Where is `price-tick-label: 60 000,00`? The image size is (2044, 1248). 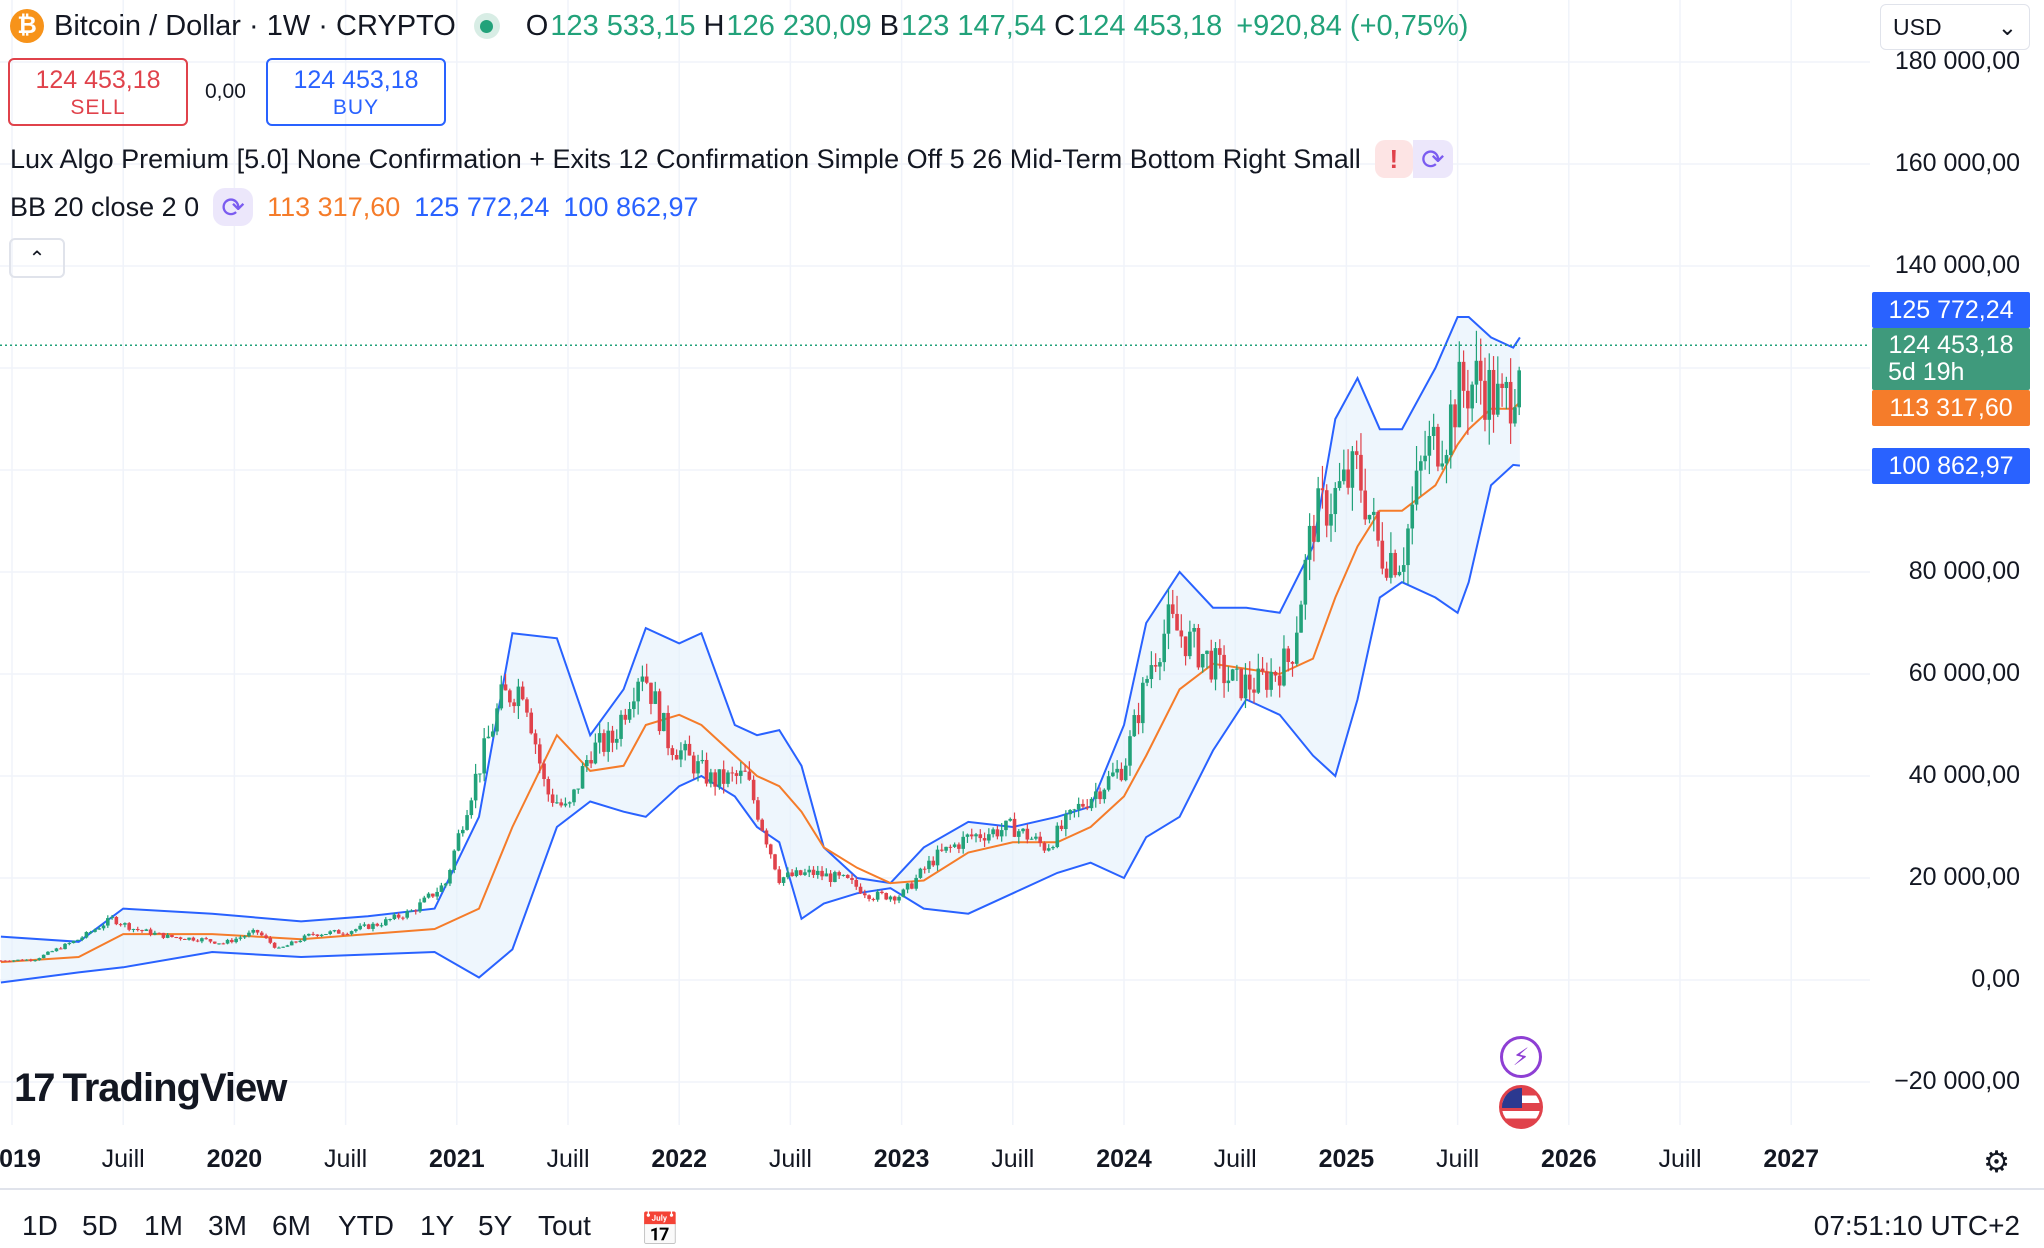 price-tick-label: 60 000,00 is located at coordinates (1964, 673).